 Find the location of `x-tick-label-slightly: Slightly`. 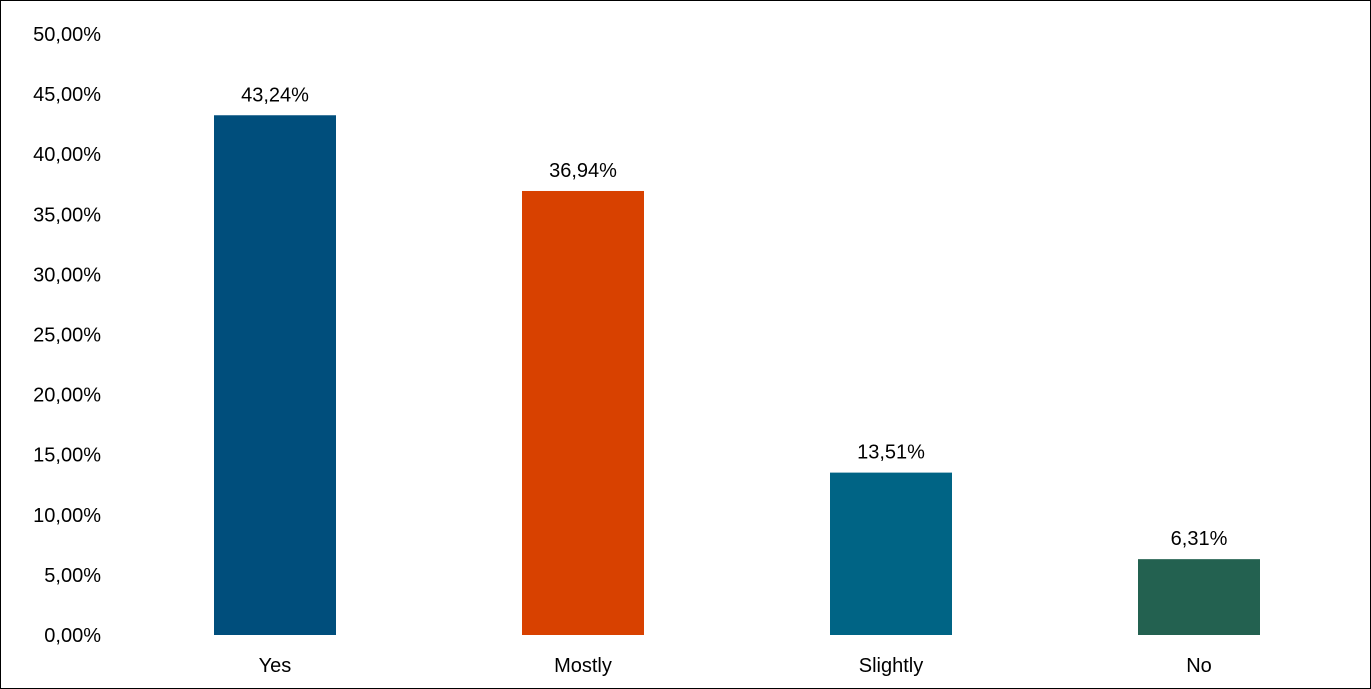

x-tick-label-slightly: Slightly is located at coordinates (891, 666).